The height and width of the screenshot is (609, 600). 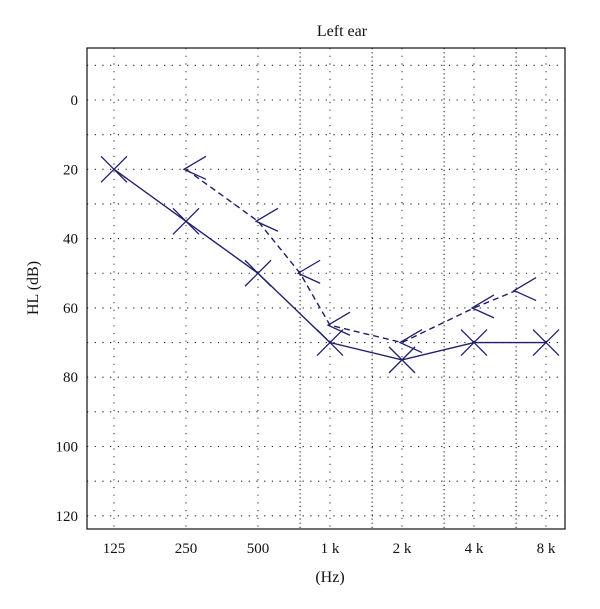 I want to click on x-tick-label: 8 k, so click(x=546, y=549).